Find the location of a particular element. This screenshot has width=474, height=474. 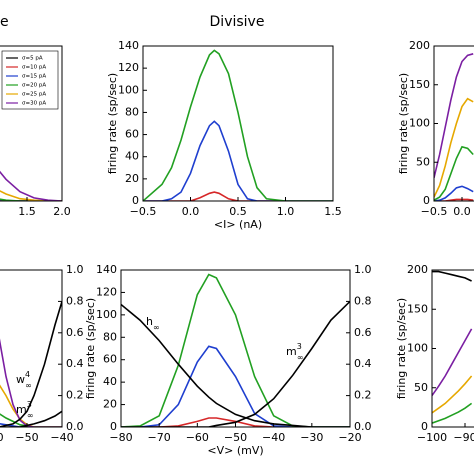

y2-tick-label: 0.2 is located at coordinates (75, 395).